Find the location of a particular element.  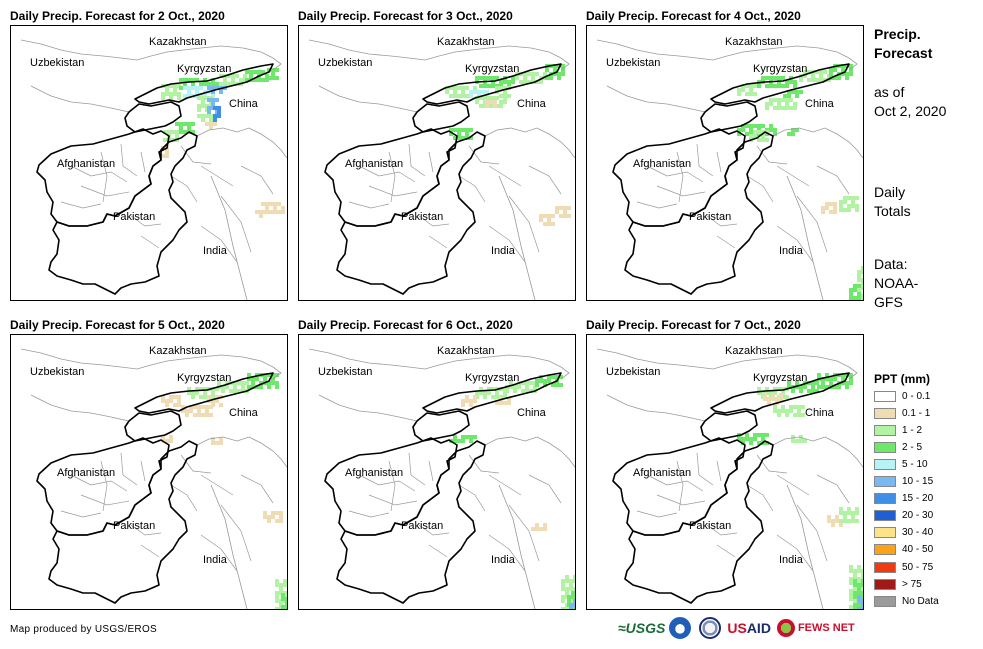

usaid-logo: USAID is located at coordinates (749, 628).